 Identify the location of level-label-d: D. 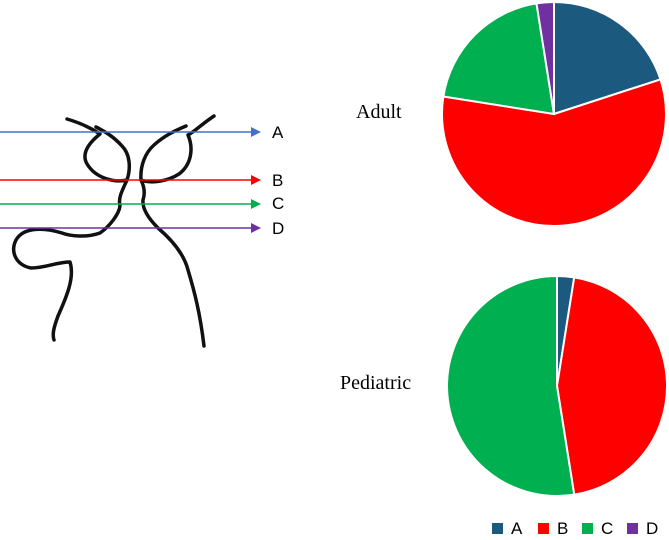
(278, 228).